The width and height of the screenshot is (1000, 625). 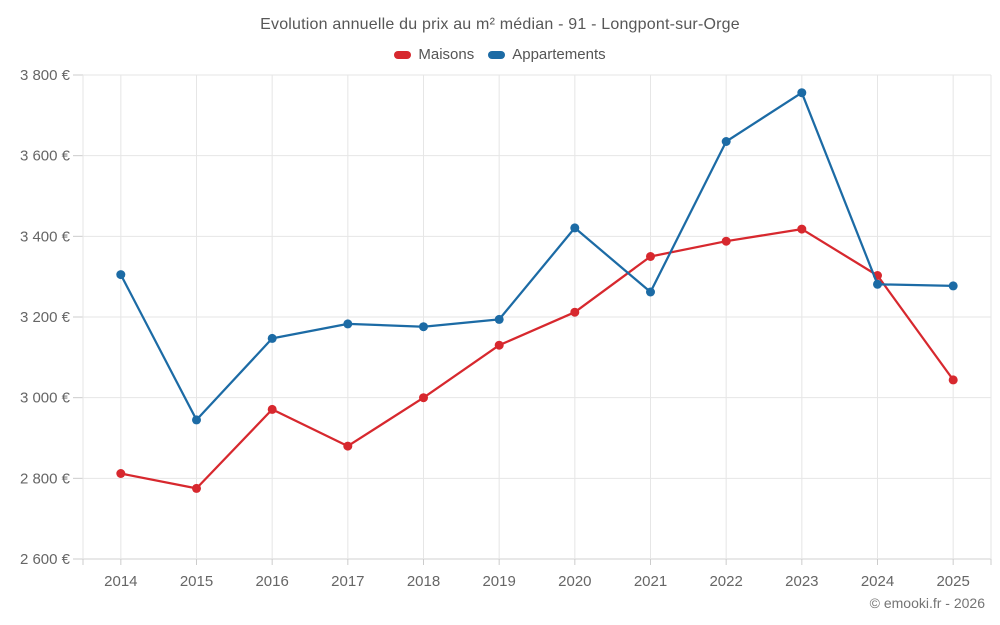 What do you see at coordinates (650, 581) in the screenshot?
I see `x-axis-label: 2021` at bounding box center [650, 581].